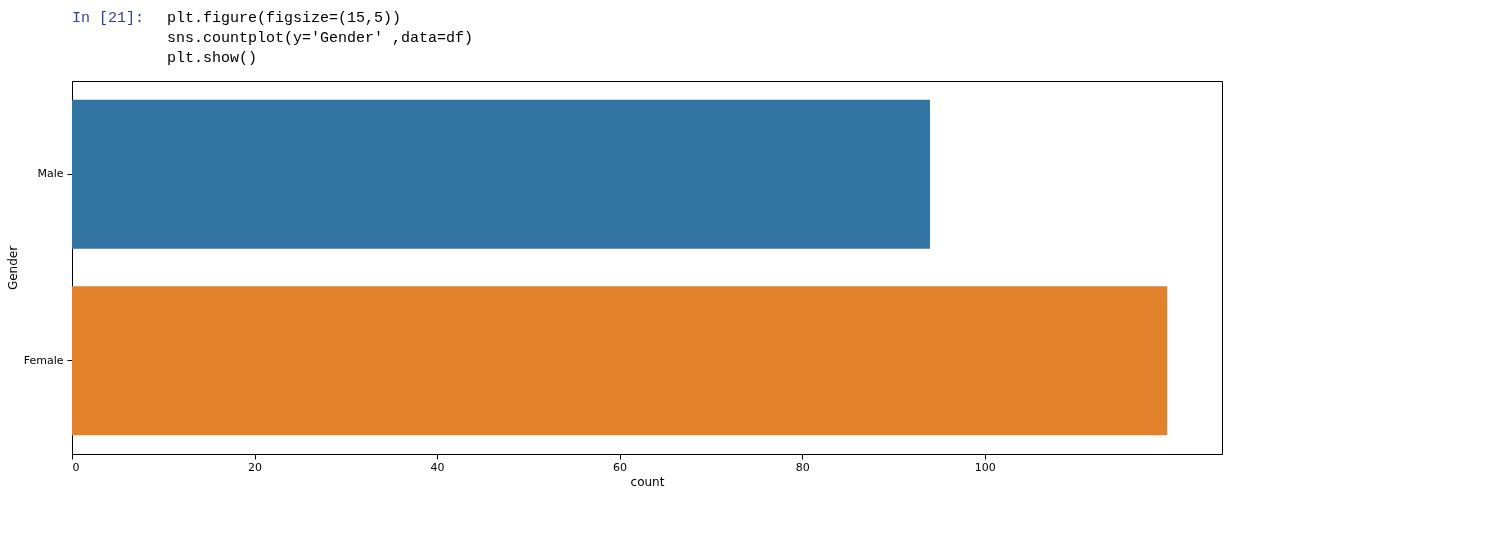  I want to click on text: In [21]:, so click(108, 18).